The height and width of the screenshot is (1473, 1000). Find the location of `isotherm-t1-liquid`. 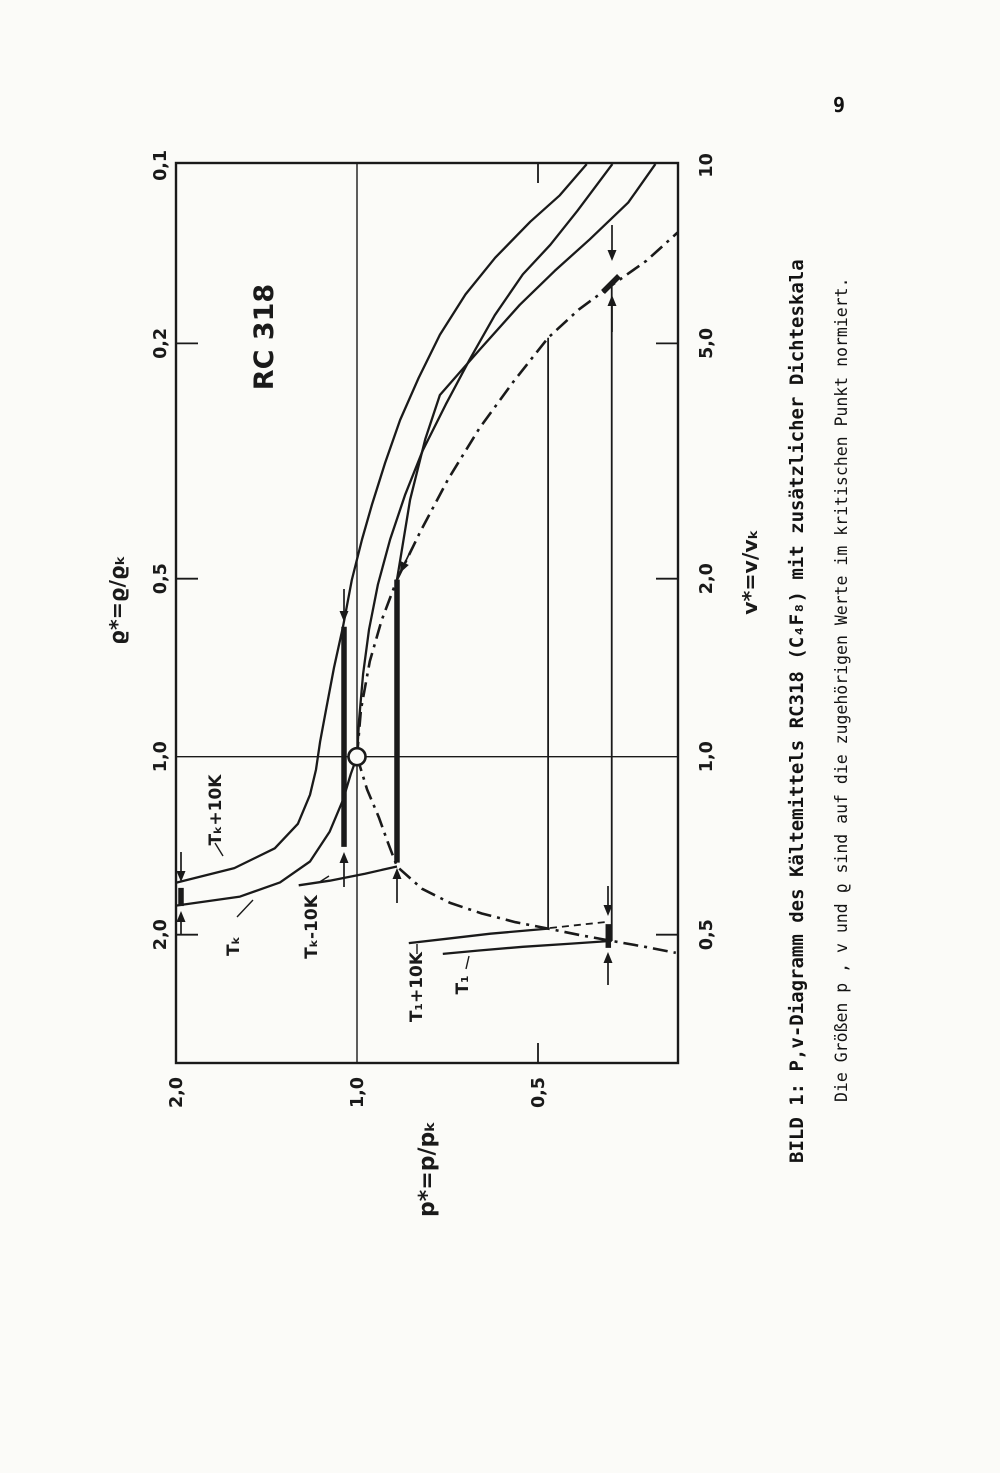

isotherm-t1-liquid is located at coordinates (527, 947).